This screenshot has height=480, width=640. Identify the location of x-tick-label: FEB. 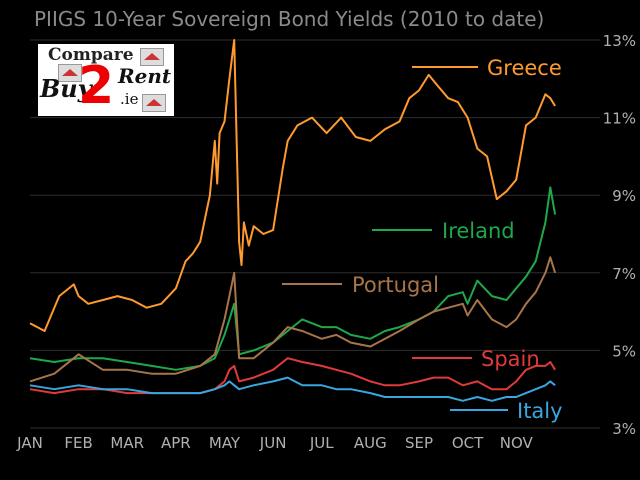
(78, 443).